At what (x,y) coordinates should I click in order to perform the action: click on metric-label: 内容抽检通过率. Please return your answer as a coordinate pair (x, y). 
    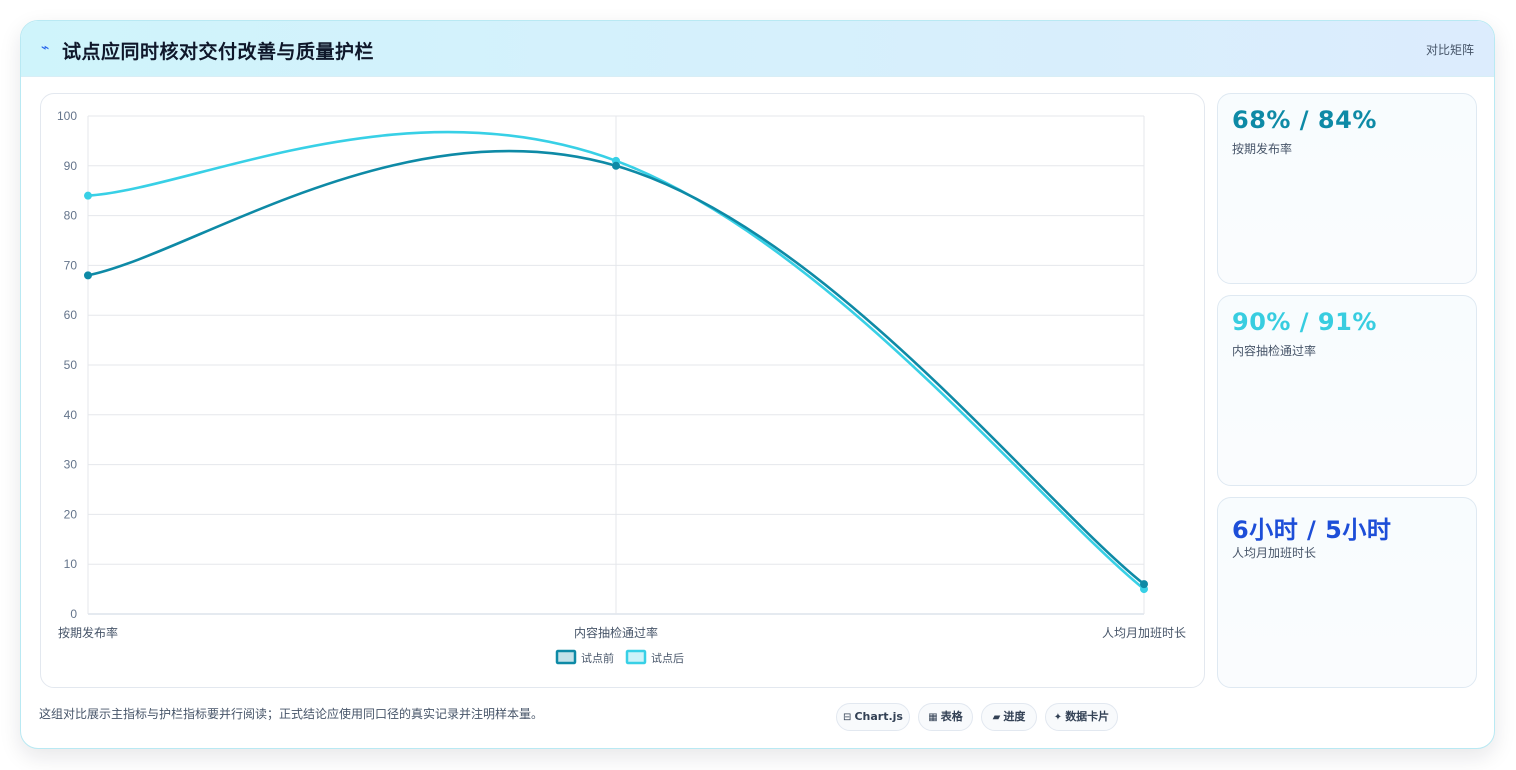
    Looking at the image, I should click on (1274, 351).